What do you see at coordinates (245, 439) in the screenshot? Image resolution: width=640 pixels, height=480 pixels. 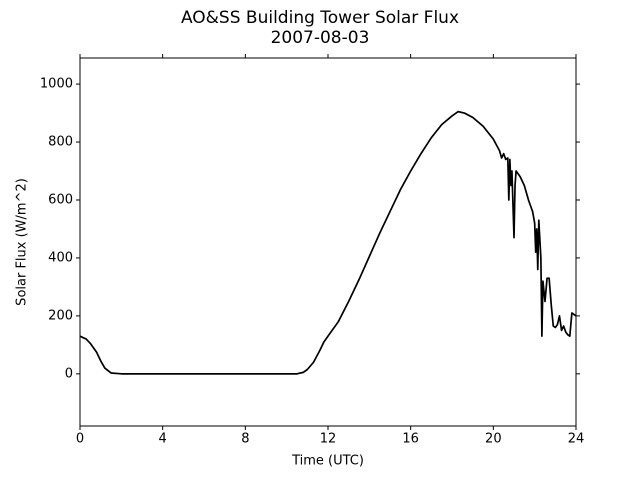 I see `x-tick-label: 8` at bounding box center [245, 439].